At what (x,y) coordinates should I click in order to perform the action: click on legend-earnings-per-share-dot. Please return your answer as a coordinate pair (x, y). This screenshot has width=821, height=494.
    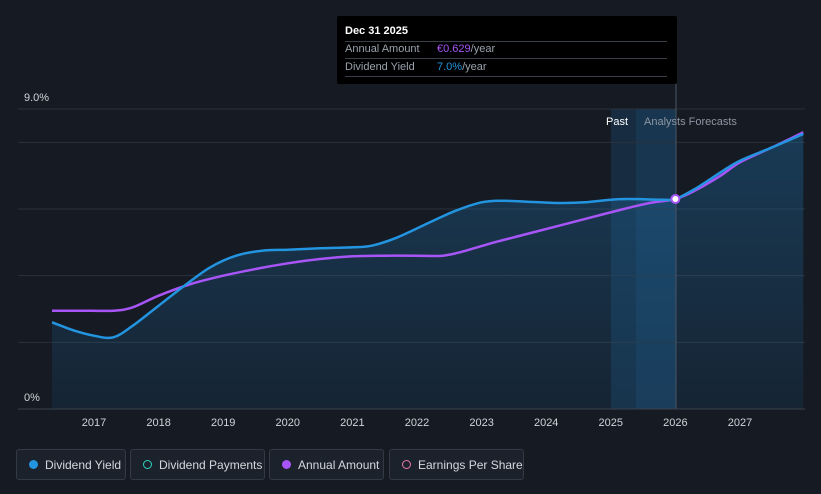
    Looking at the image, I should click on (406, 464).